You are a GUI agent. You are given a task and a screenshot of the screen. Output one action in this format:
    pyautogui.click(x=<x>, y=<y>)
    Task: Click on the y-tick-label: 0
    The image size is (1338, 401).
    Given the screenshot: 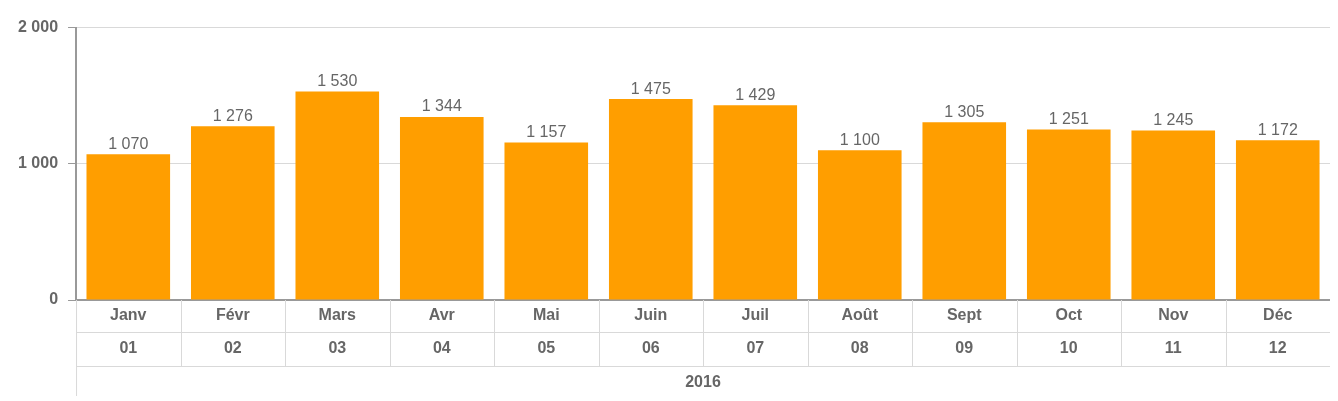 What is the action you would take?
    pyautogui.click(x=54, y=299)
    